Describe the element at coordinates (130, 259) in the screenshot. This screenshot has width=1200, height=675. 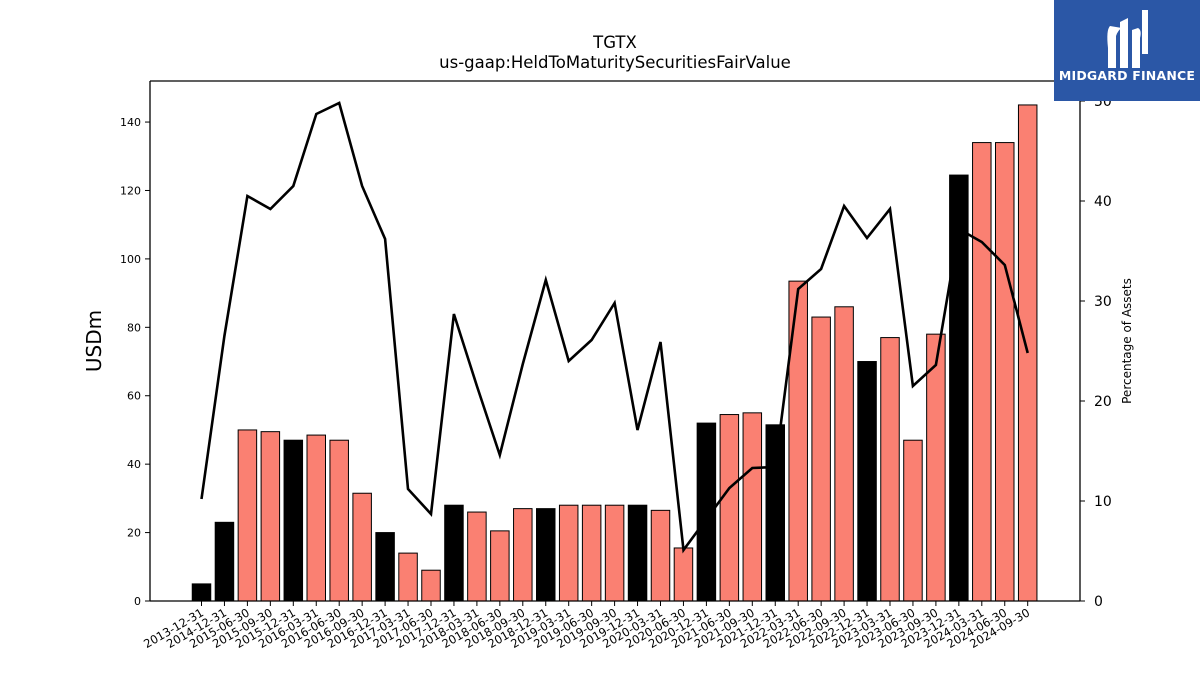
I see `y-tick-label: 100` at that location.